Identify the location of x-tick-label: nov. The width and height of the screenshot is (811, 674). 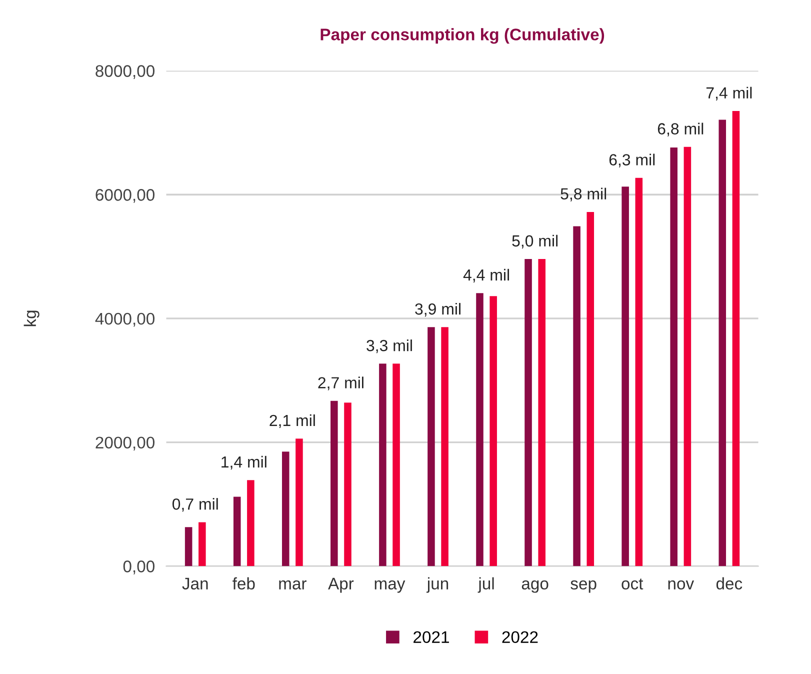
(681, 585).